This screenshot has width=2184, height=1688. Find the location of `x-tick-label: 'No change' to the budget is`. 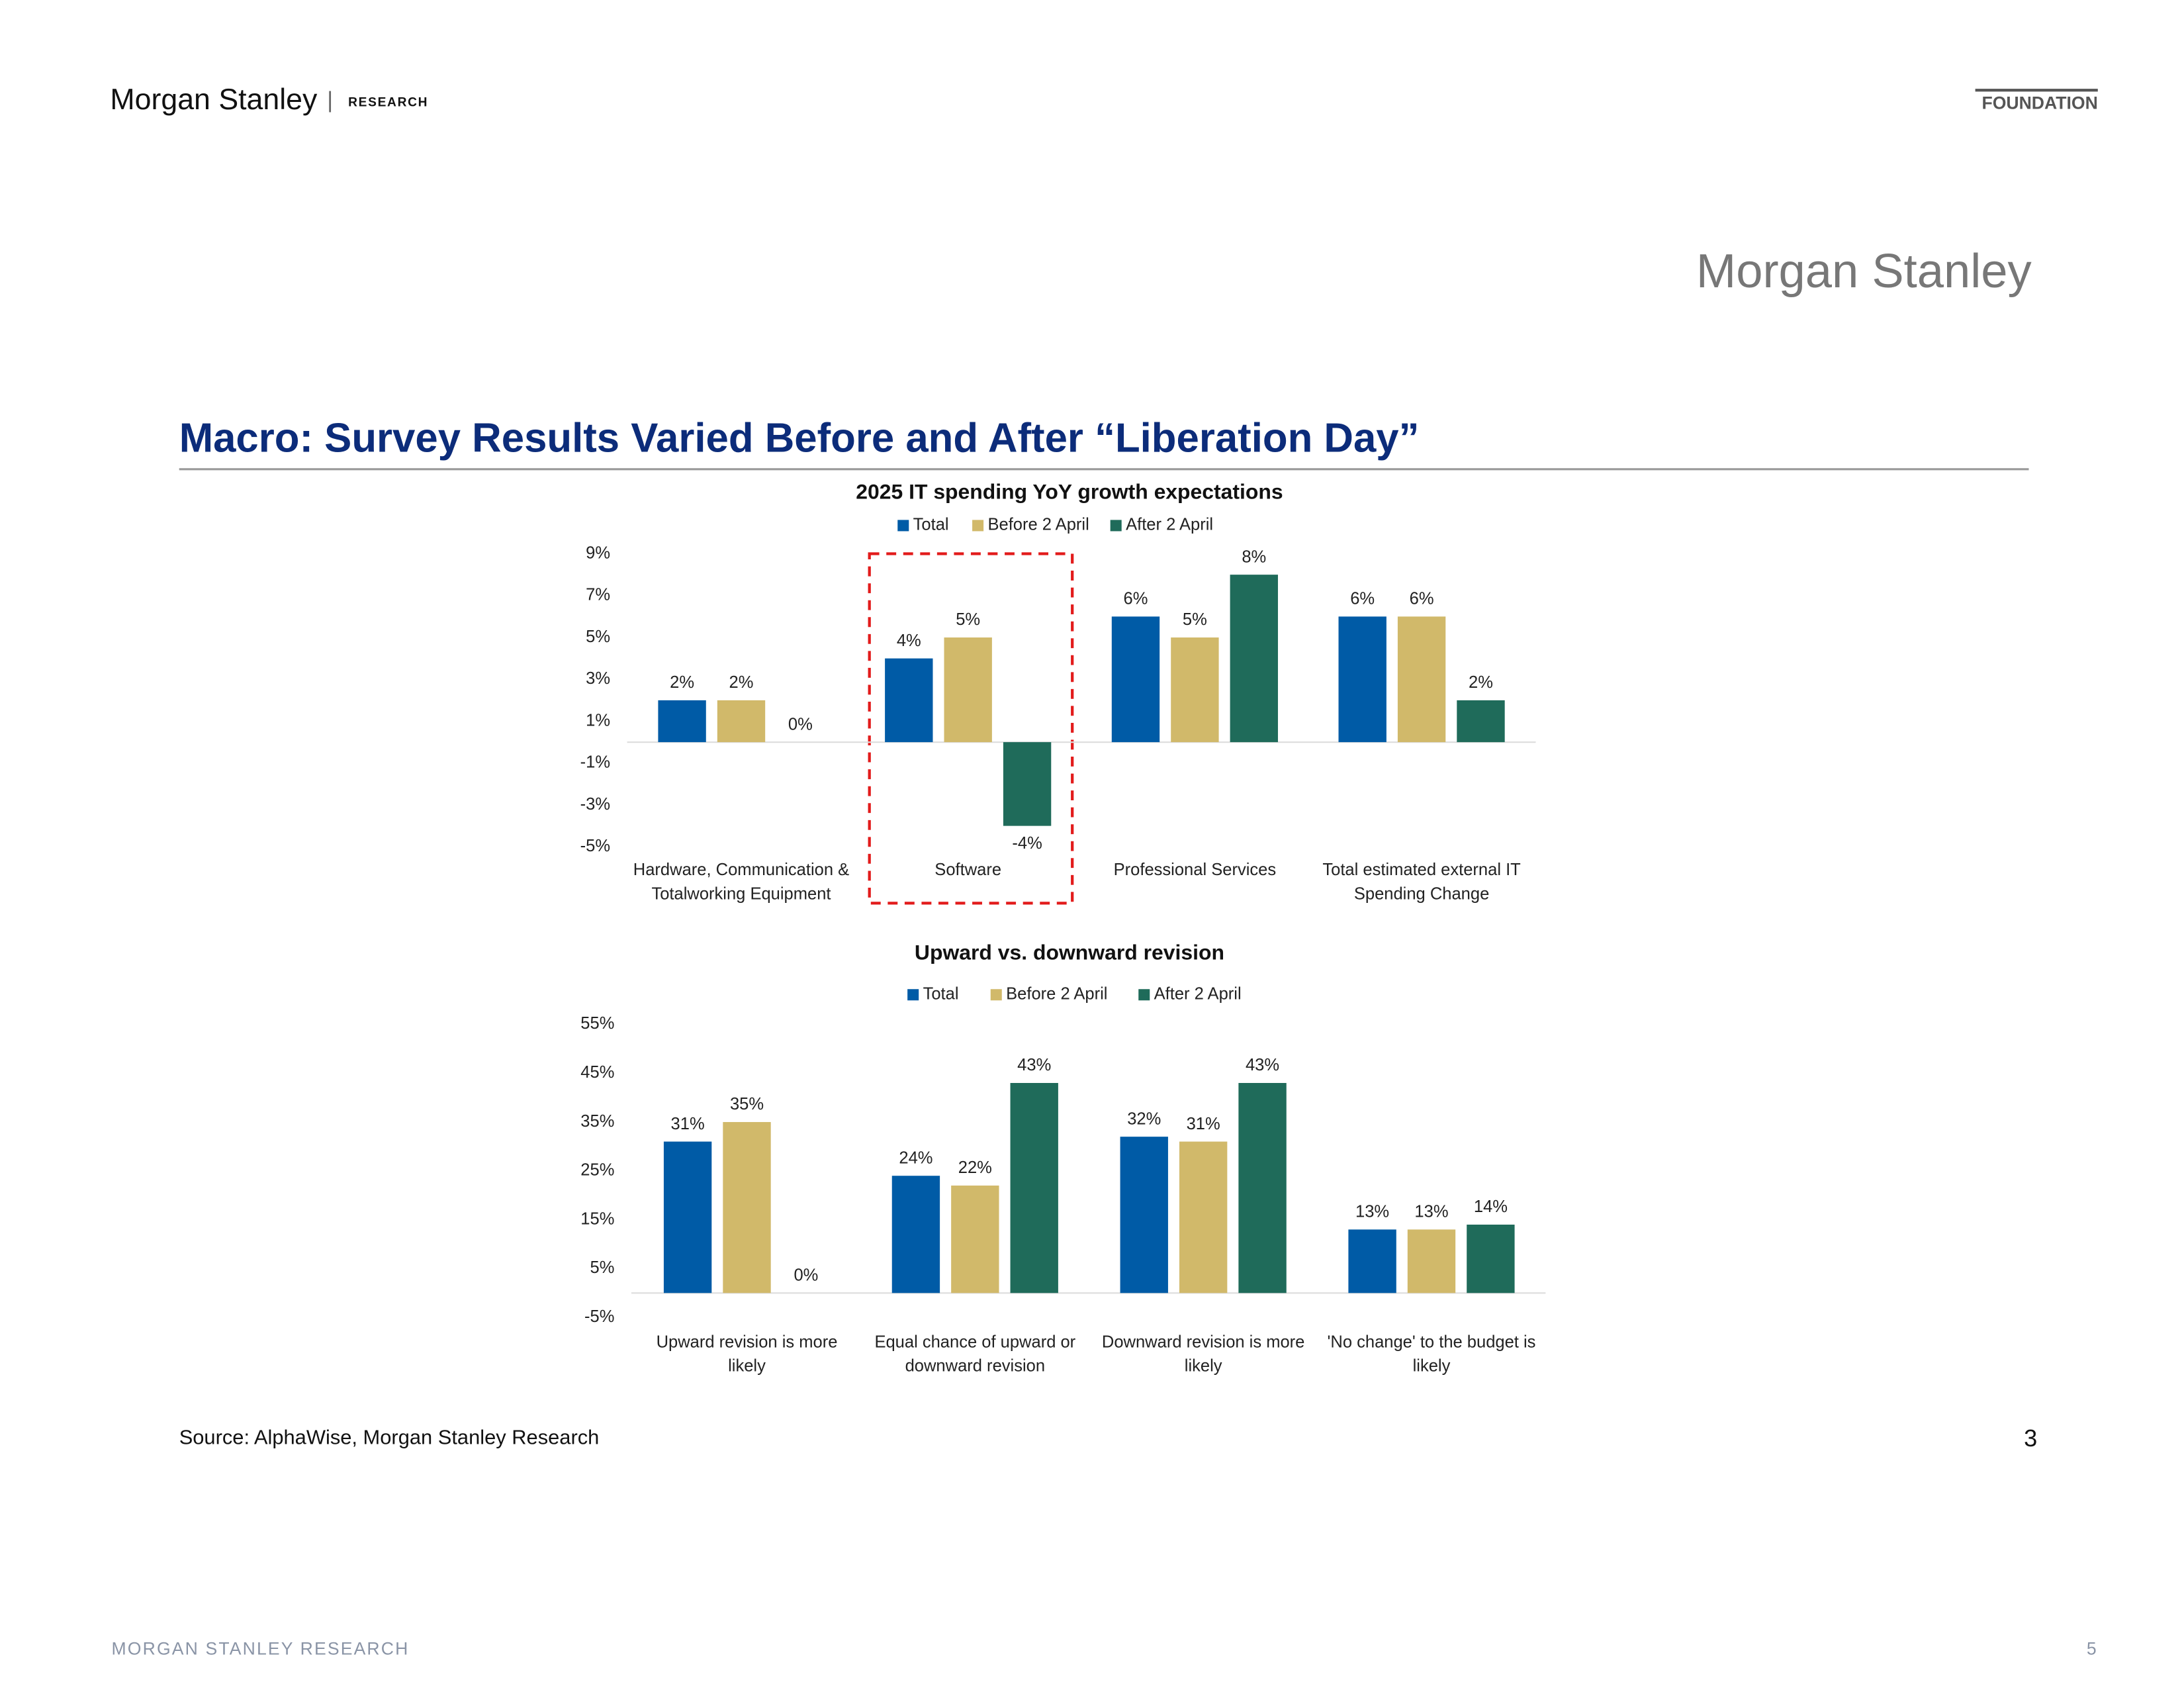

x-tick-label: 'No change' to the budget is is located at coordinates (1432, 1342).